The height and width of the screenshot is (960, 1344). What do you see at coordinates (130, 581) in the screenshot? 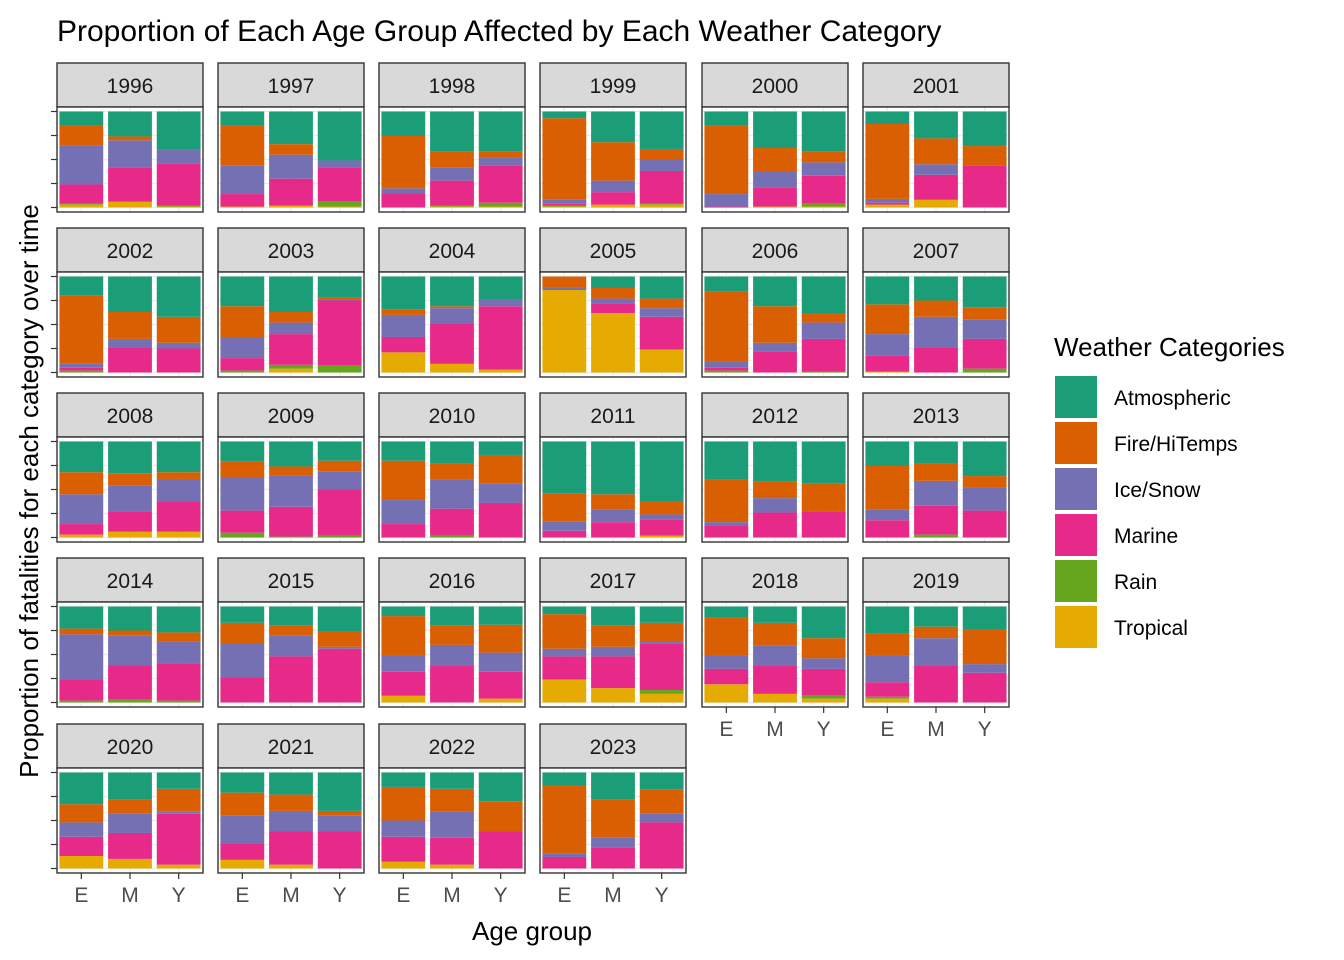
I see `facet-strip-label: 2014` at bounding box center [130, 581].